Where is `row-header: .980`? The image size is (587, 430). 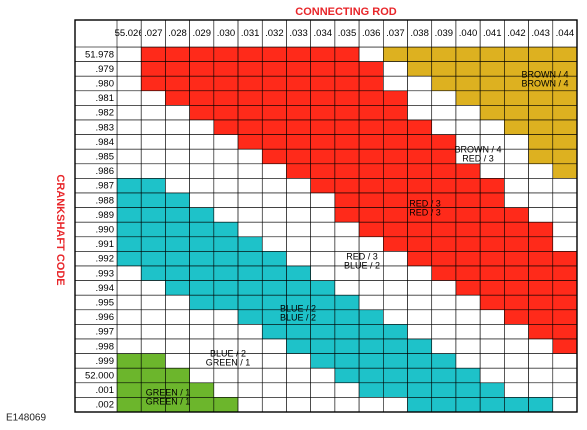 row-header: .980 is located at coordinates (105, 84).